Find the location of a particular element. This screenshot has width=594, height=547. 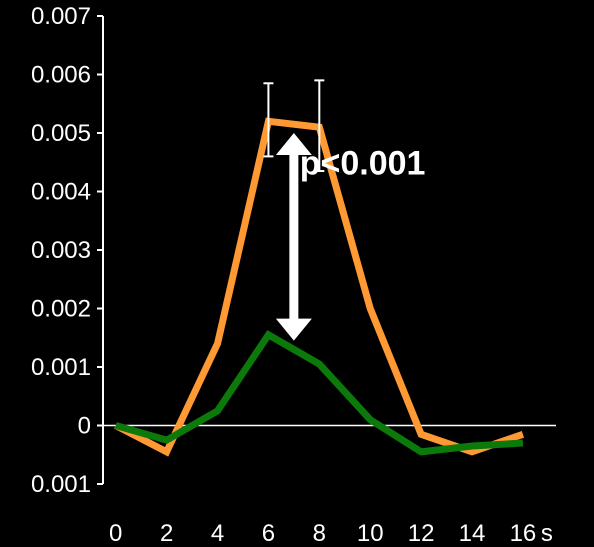

y-tick-label: 0.004 is located at coordinates (61, 192).